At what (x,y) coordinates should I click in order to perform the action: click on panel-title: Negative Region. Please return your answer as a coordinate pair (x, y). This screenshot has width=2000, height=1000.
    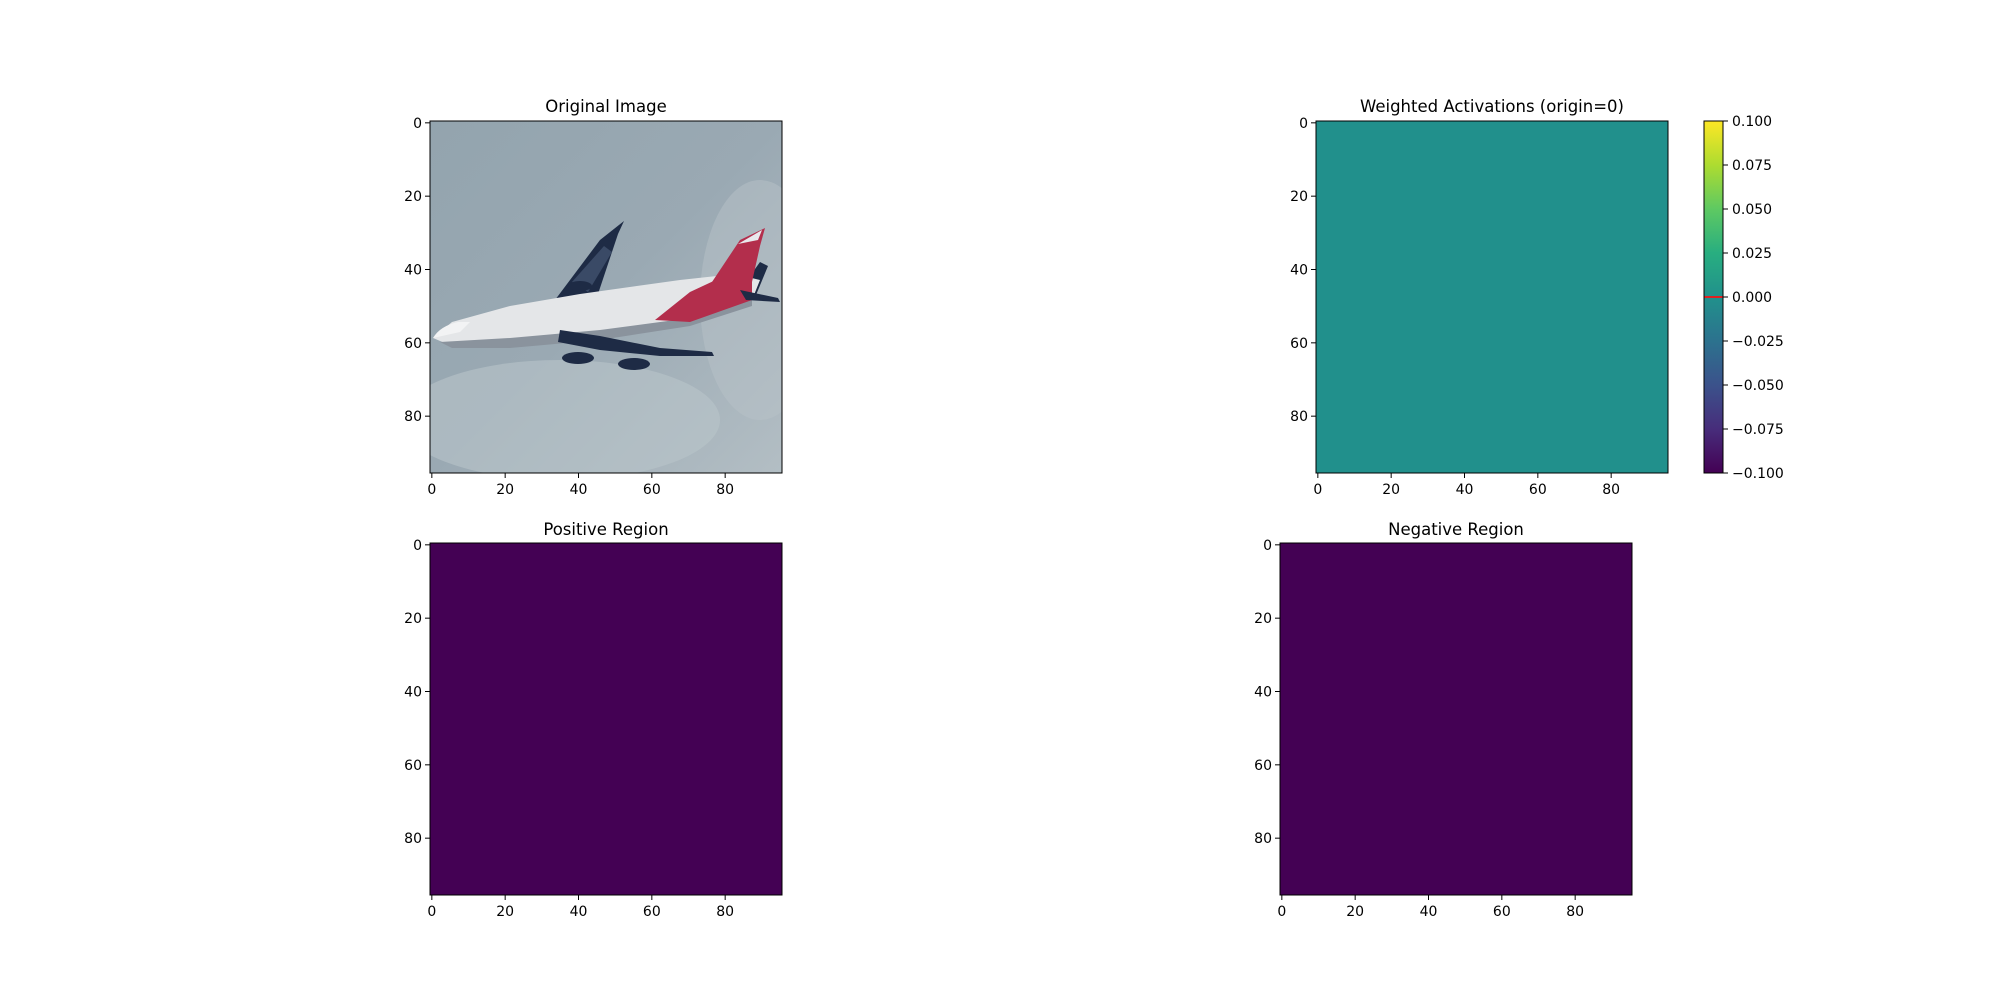
    Looking at the image, I should click on (1456, 529).